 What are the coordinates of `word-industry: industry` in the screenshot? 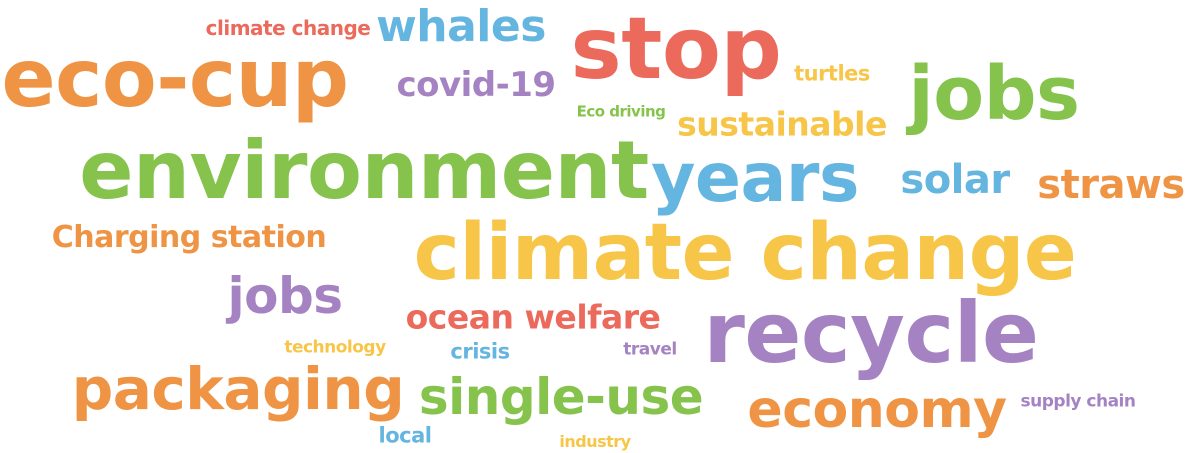 It's located at (595, 441).